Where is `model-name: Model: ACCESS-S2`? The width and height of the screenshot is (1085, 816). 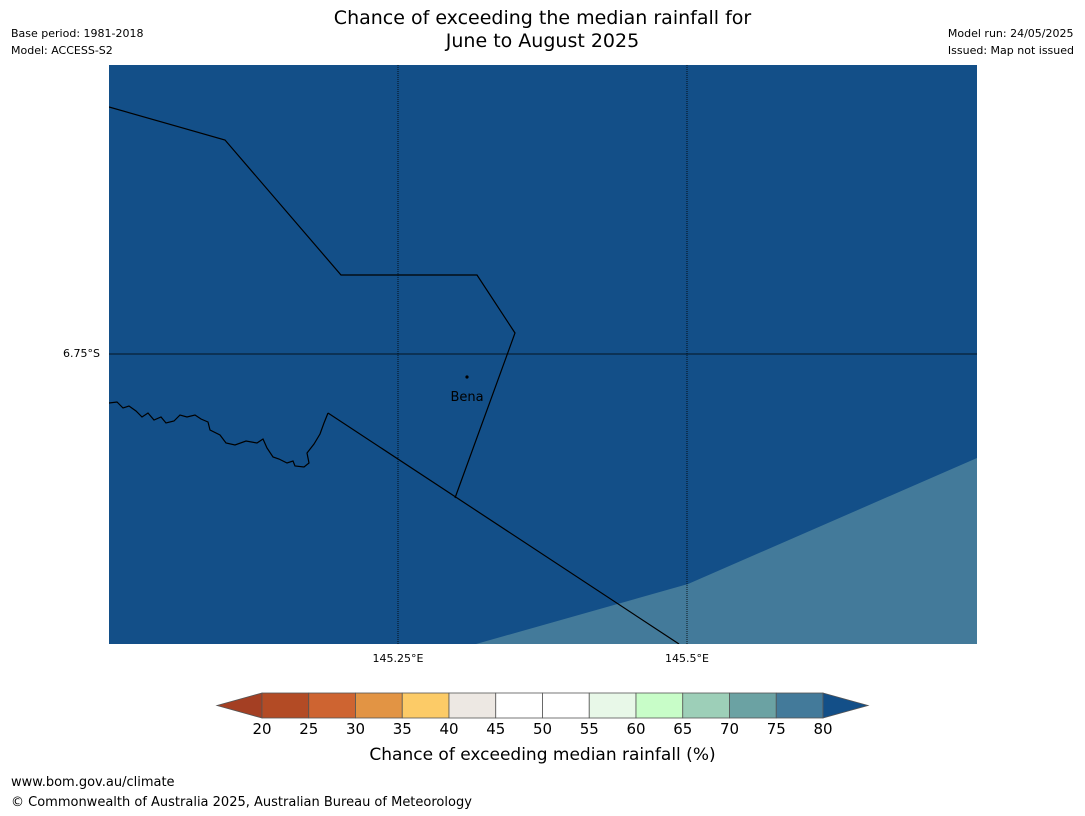
model-name: Model: ACCESS-S2 is located at coordinates (62, 50).